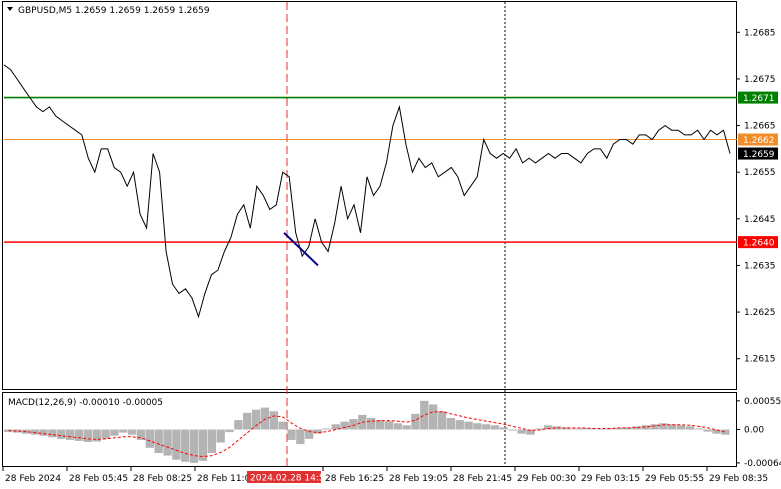 This screenshot has width=781, height=489. What do you see at coordinates (760, 33) in the screenshot?
I see `price-tick-label: 1.2685` at bounding box center [760, 33].